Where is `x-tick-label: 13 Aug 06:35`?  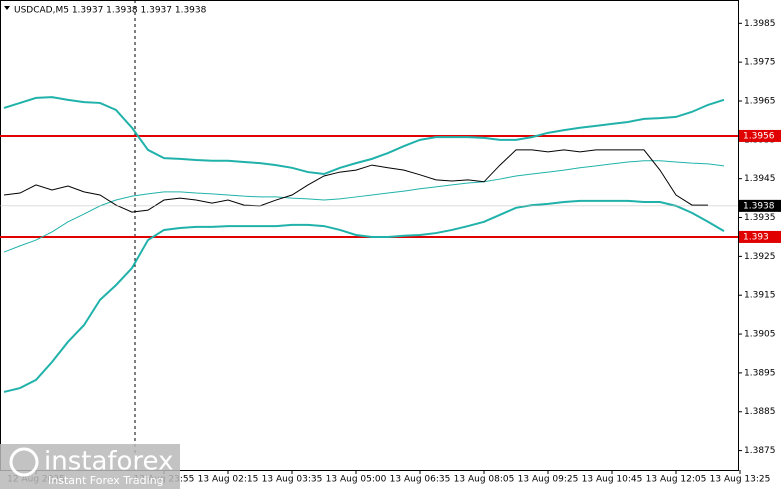 x-tick-label: 13 Aug 06:35 is located at coordinates (420, 480).